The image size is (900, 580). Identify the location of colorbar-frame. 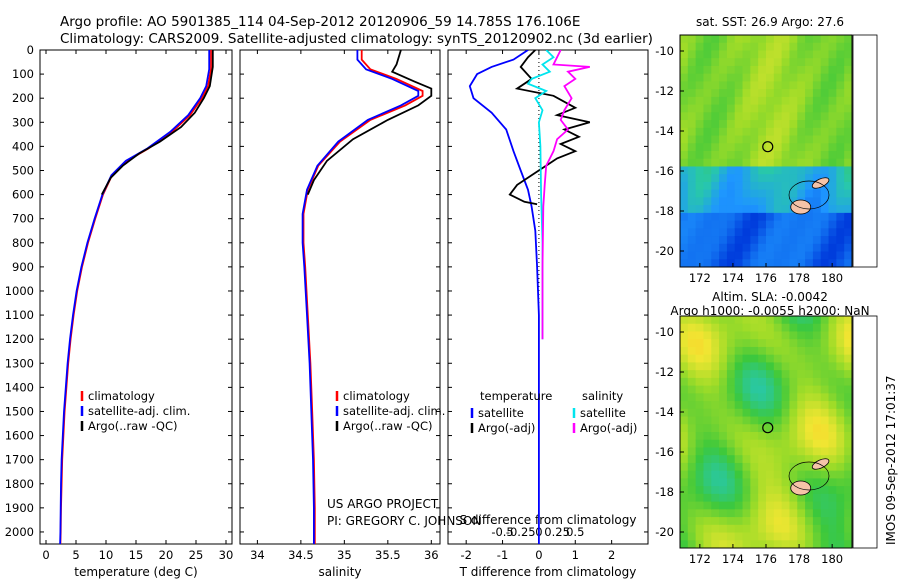
(865, 151).